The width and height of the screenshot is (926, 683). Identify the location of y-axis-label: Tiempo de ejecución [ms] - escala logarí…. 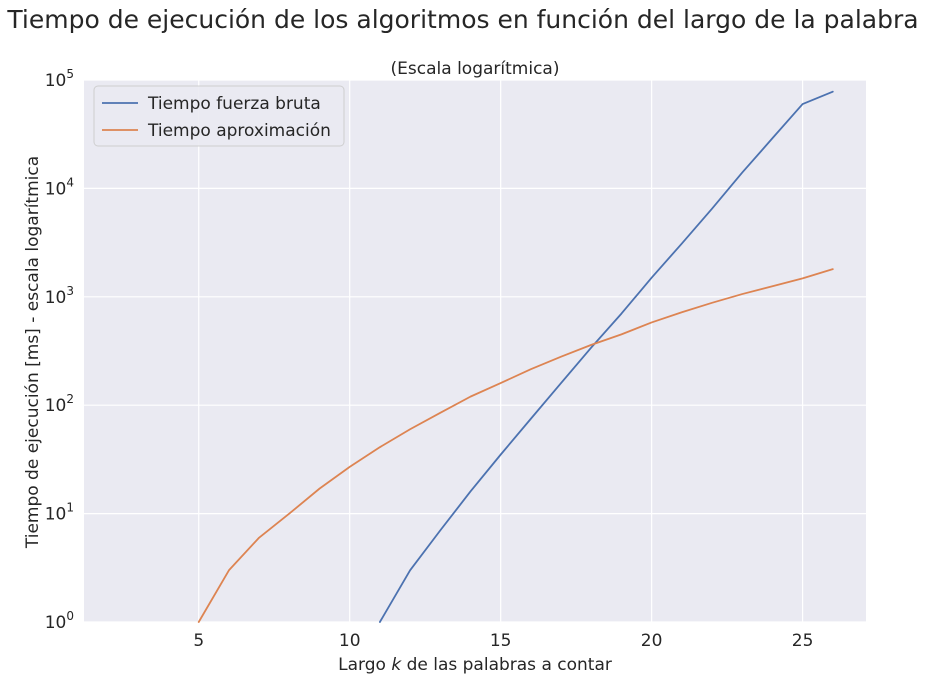
(33, 352).